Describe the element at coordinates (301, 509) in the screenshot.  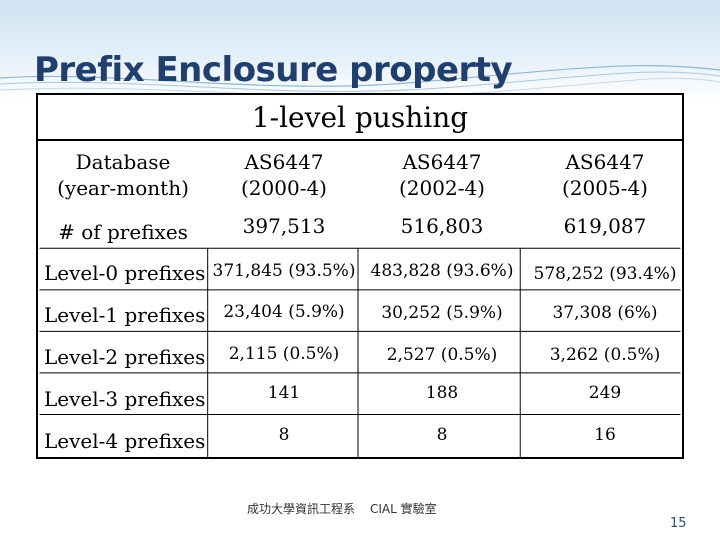
I see `footer-department: 成功大學資訊工程系` at that location.